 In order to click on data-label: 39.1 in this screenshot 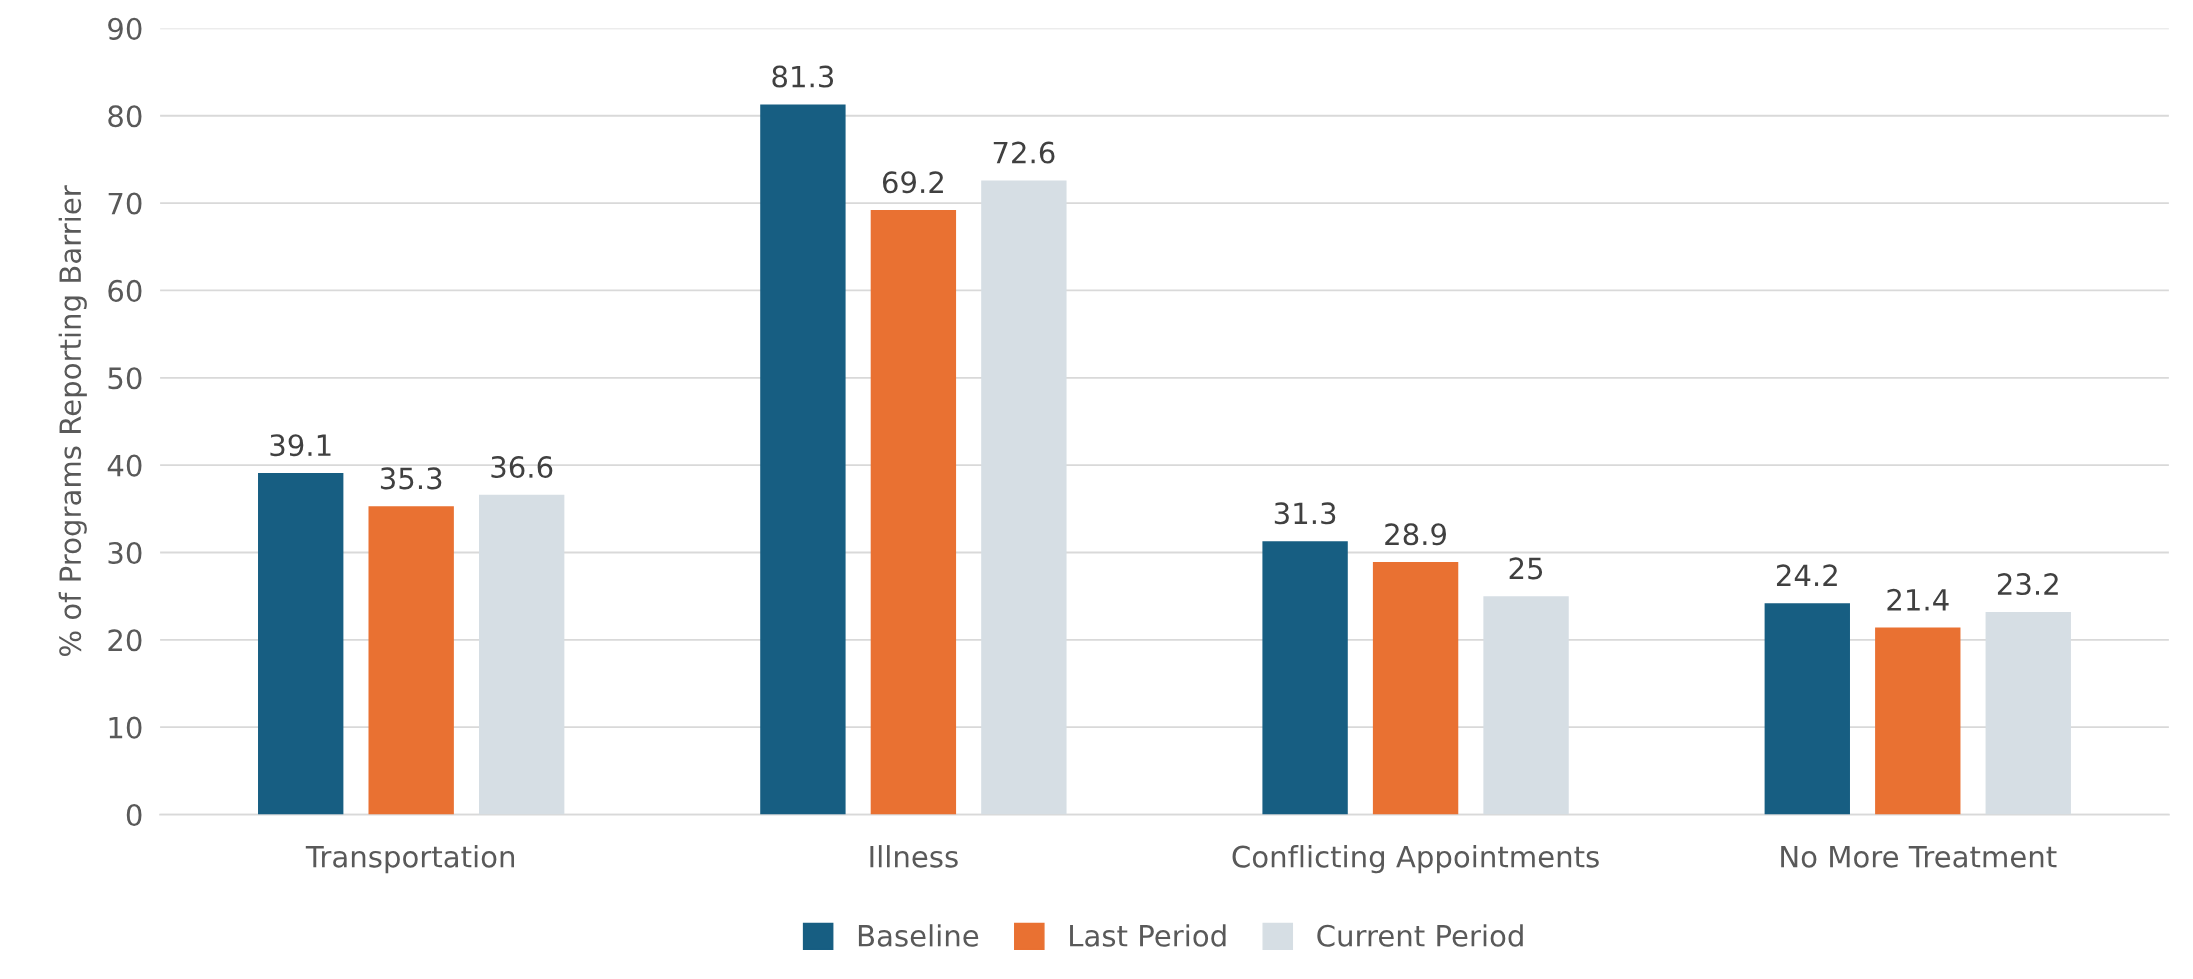, I will do `click(300, 445)`.